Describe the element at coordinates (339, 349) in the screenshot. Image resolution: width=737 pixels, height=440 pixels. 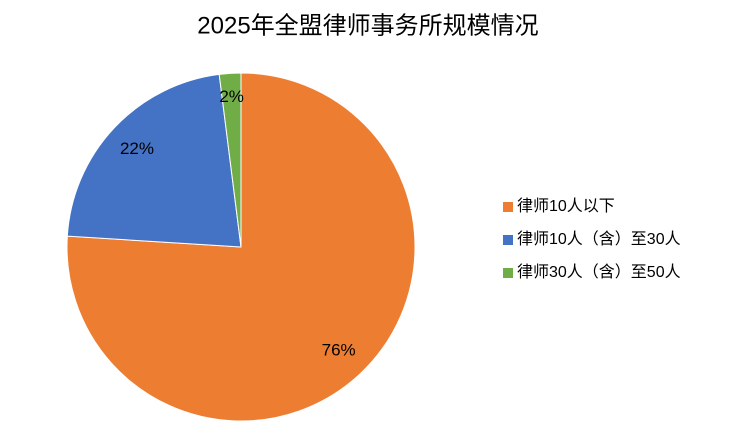
I see `value-label: 76%` at that location.